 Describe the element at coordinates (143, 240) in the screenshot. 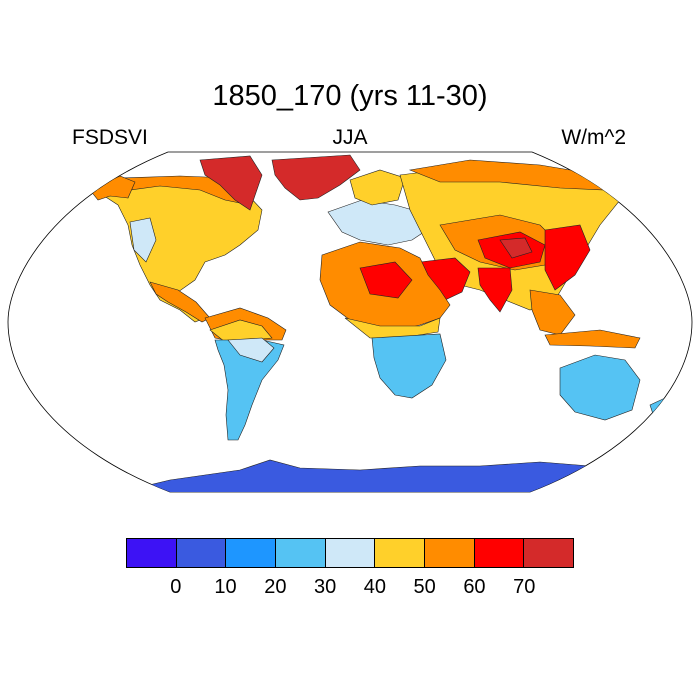

I see `land-us-west` at that location.